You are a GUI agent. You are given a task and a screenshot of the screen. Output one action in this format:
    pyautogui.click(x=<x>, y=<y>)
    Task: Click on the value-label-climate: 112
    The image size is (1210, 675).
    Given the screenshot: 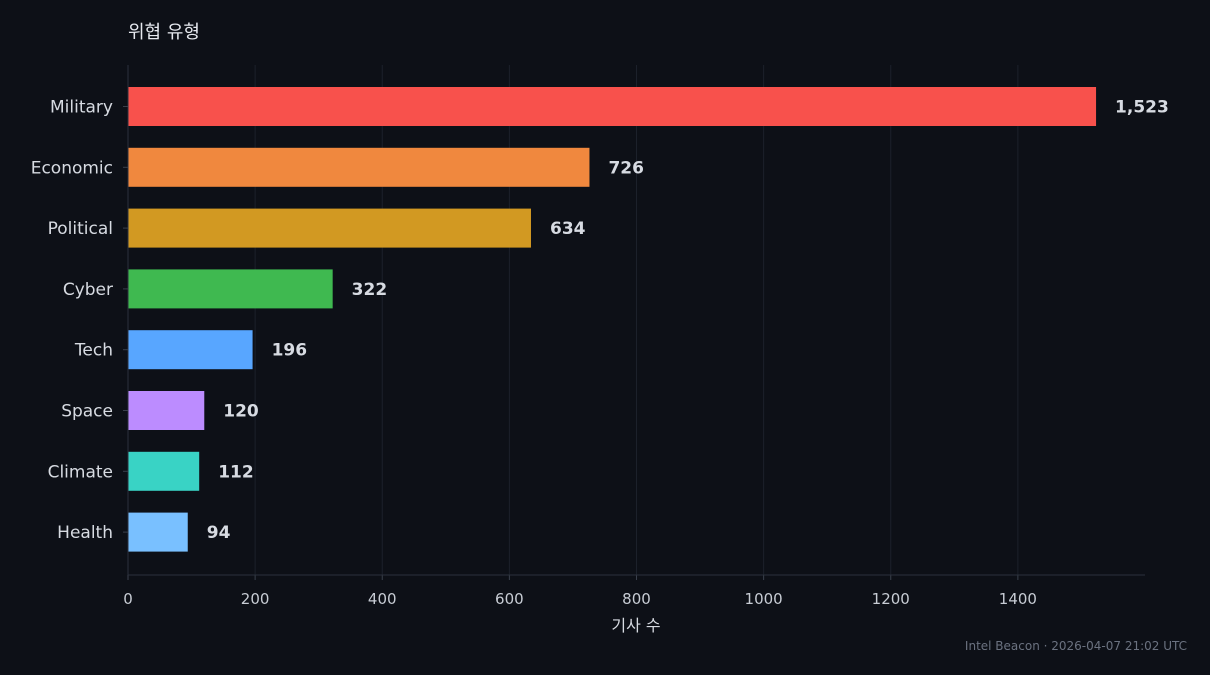 What is the action you would take?
    pyautogui.click(x=236, y=472)
    